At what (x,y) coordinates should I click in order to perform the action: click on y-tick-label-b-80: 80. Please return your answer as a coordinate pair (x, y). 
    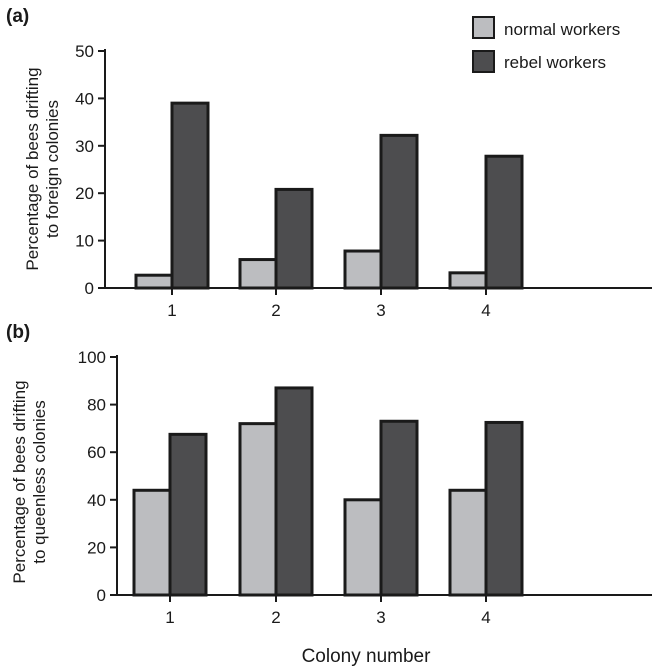
    Looking at the image, I should click on (96, 405).